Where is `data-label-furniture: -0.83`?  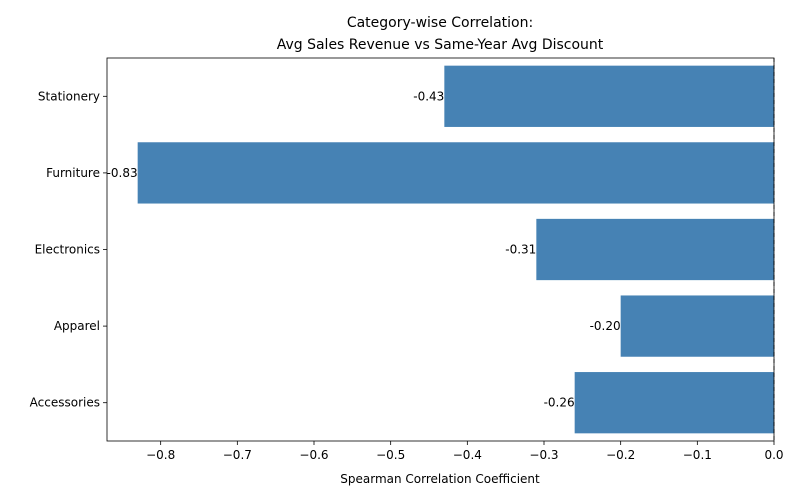
data-label-furniture: -0.83 is located at coordinates (122, 173).